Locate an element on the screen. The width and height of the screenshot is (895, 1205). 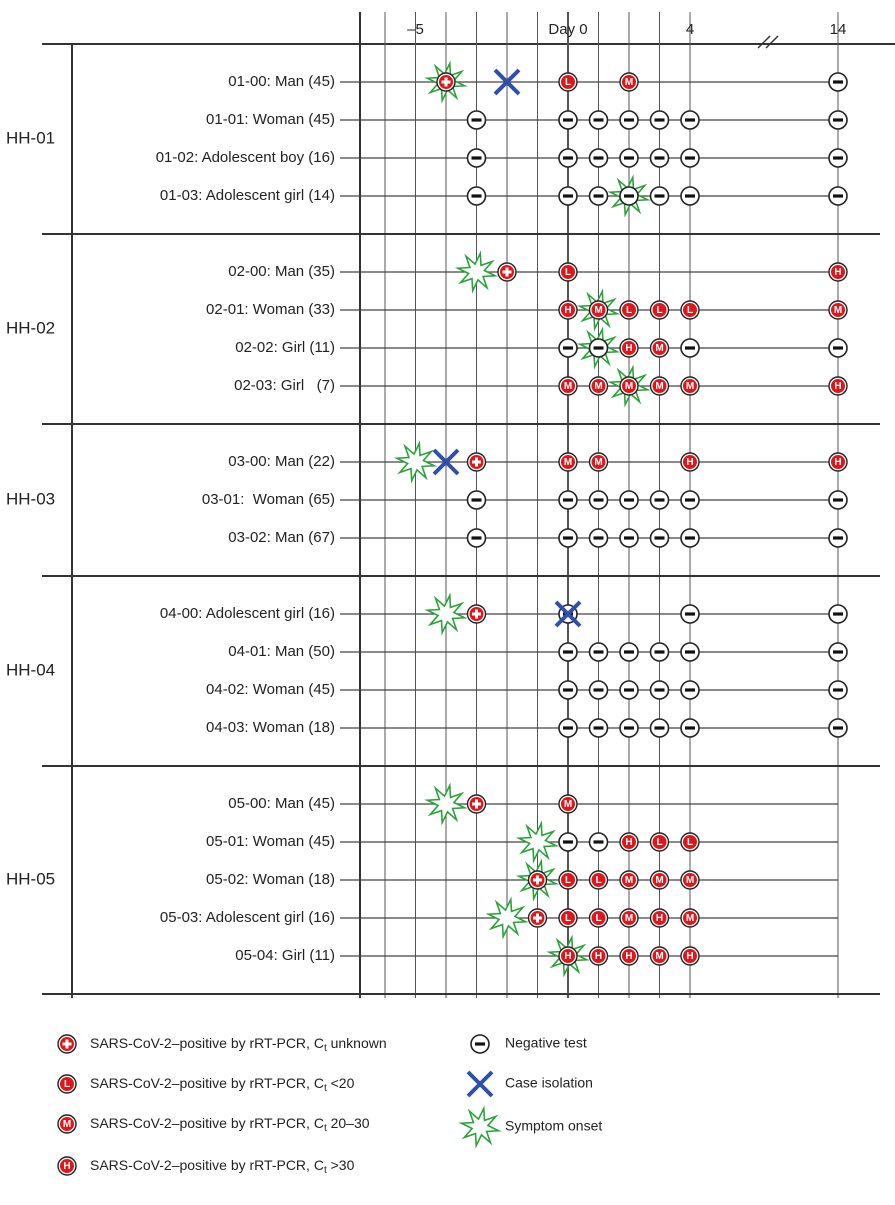
cross-v is located at coordinates (446, 82).